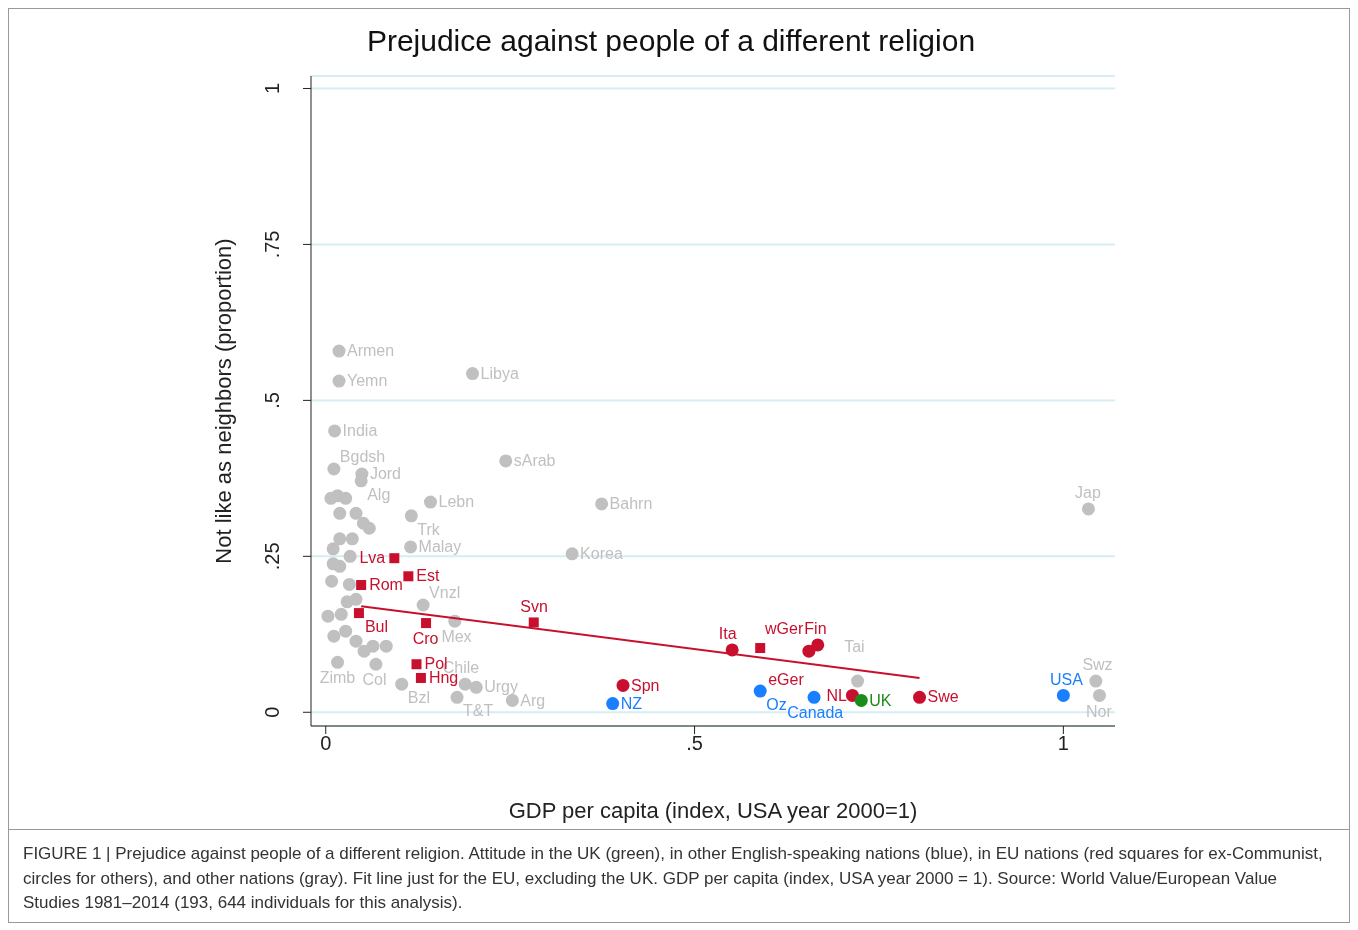  Describe the element at coordinates (1097, 665) in the screenshot. I see `annotation: Swz` at that location.